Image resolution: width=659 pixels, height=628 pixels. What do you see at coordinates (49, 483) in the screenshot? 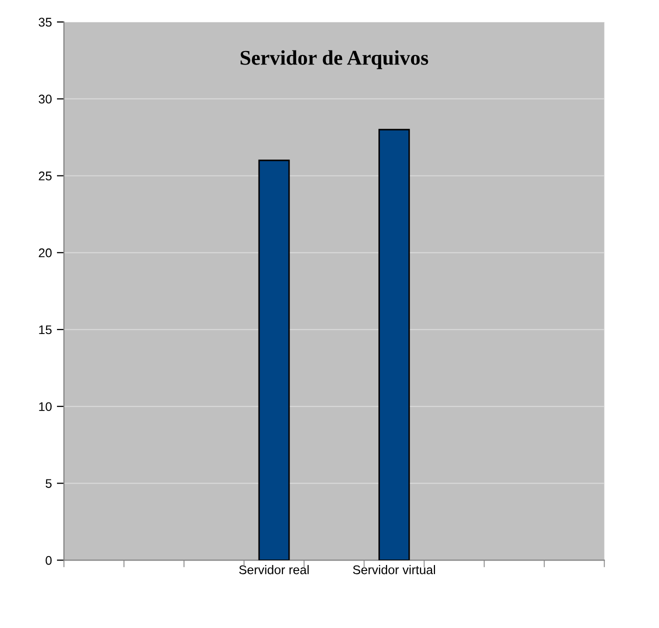
I see `y-tick-label: 5` at bounding box center [49, 483].